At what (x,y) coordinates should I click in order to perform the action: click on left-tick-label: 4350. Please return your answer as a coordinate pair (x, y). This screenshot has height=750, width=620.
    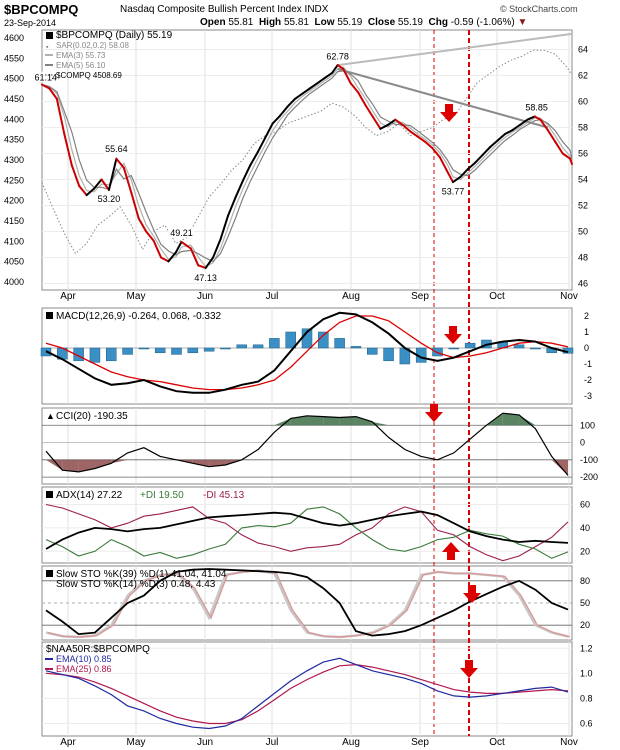
    Looking at the image, I should click on (14, 140).